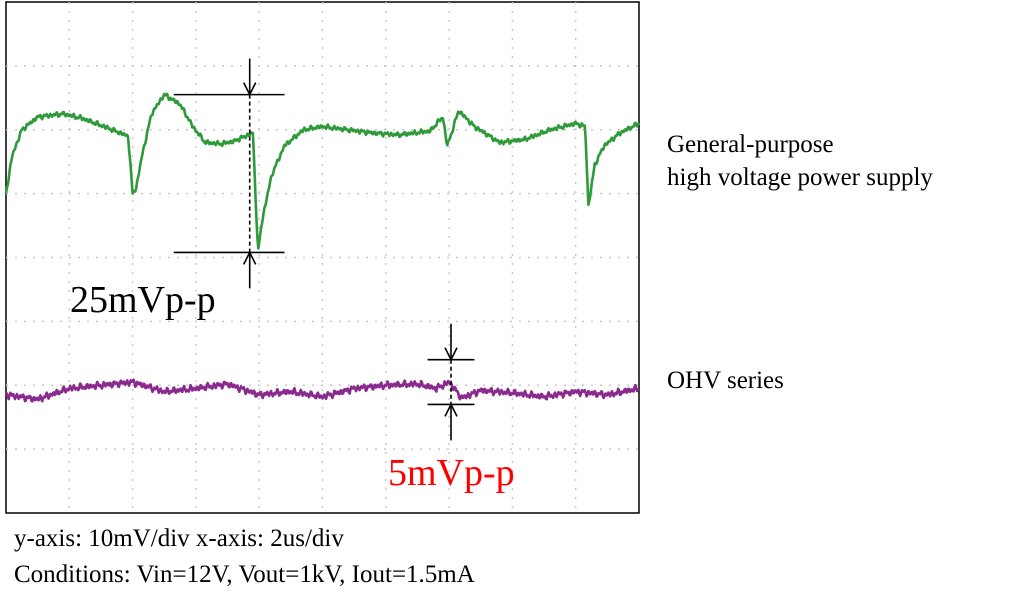 Image resolution: width=1024 pixels, height=610 pixels. Describe the element at coordinates (750, 144) in the screenshot. I see `series1-label-line1: General-purpose` at that location.